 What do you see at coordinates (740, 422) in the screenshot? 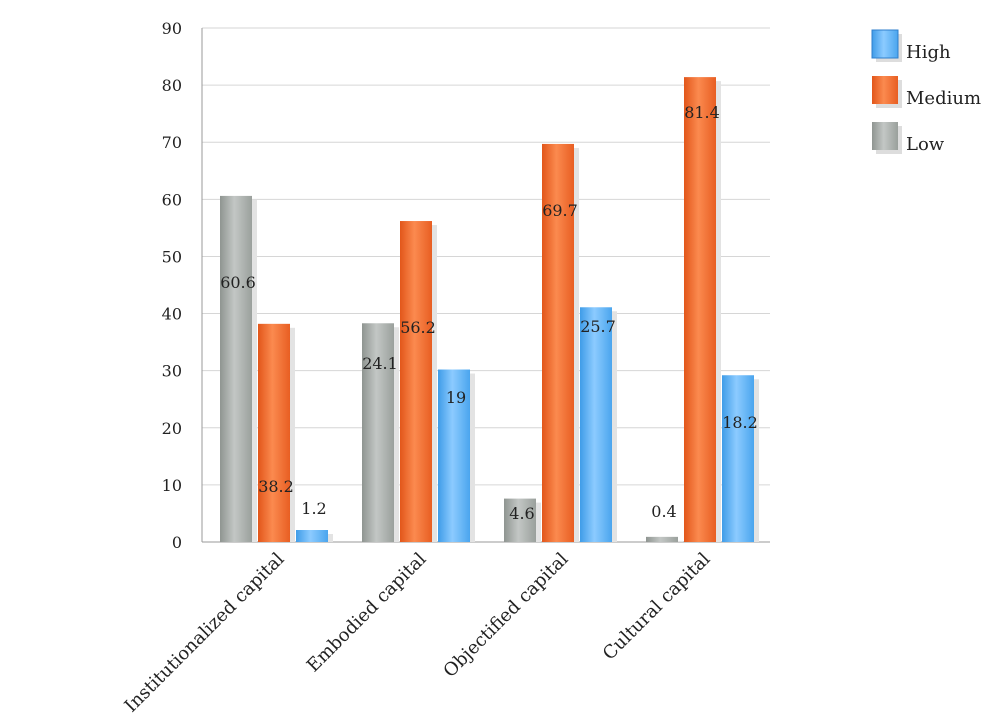
I see `data-label-high-3: 18.2` at bounding box center [740, 422].